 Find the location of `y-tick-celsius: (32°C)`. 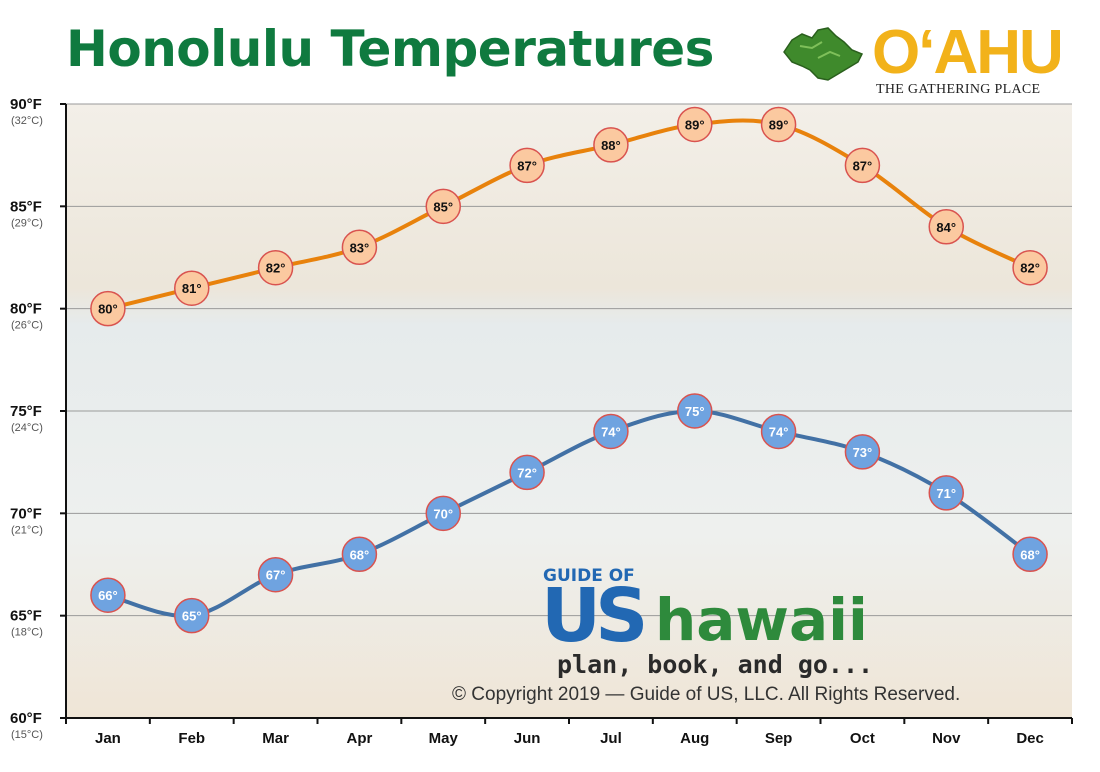

y-tick-celsius: (32°C) is located at coordinates (27, 121).